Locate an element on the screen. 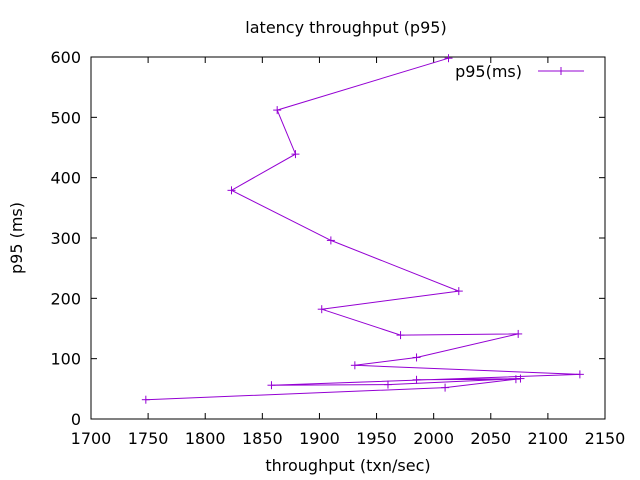 This screenshot has height=480, width=640. y-tick-label: 200 is located at coordinates (65, 298).